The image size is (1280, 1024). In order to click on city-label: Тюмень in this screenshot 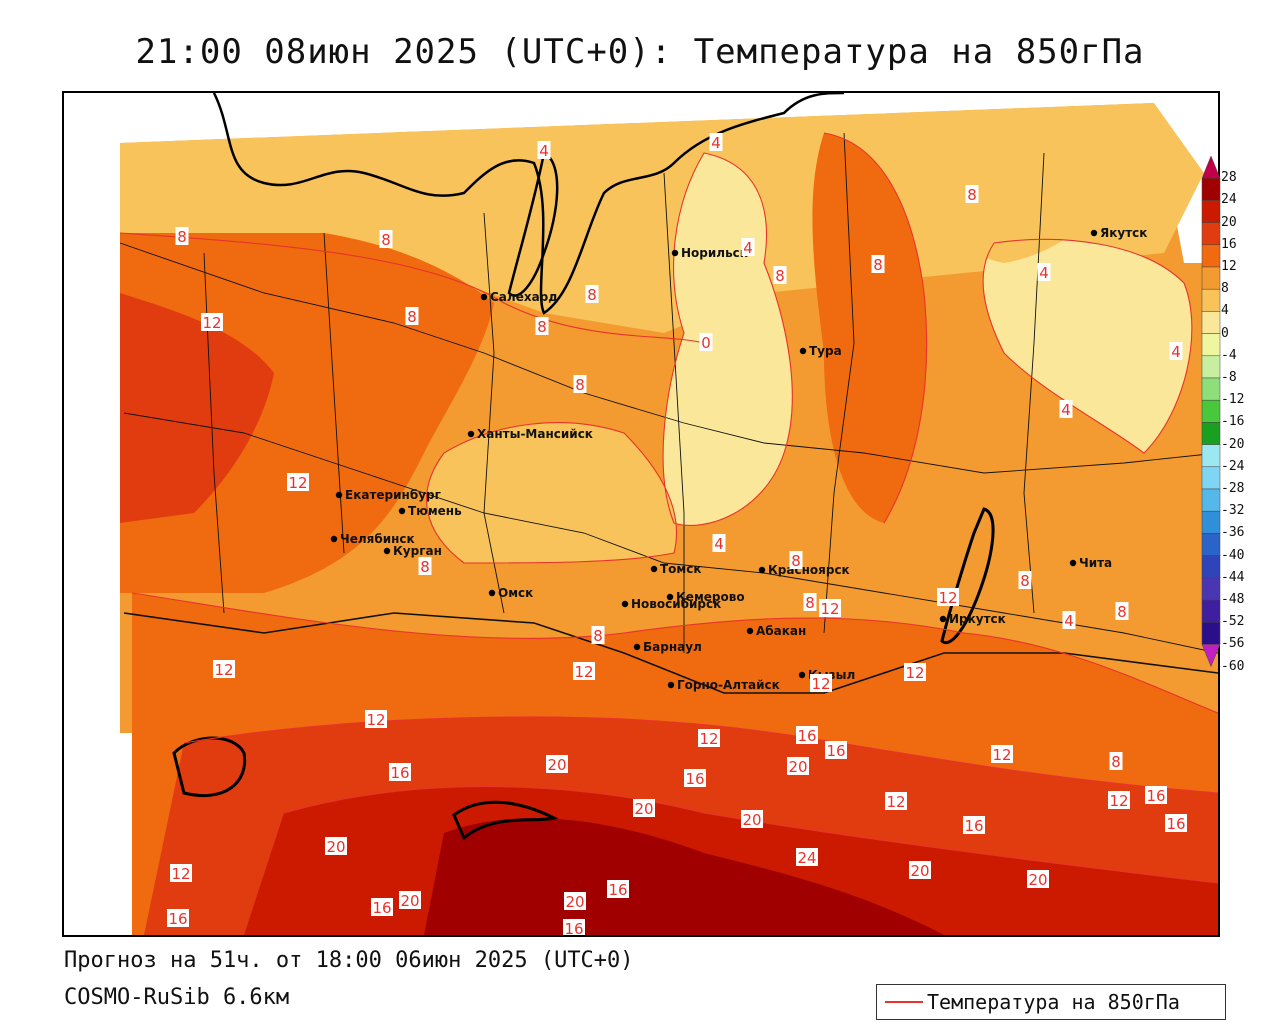, I will do `click(435, 511)`.